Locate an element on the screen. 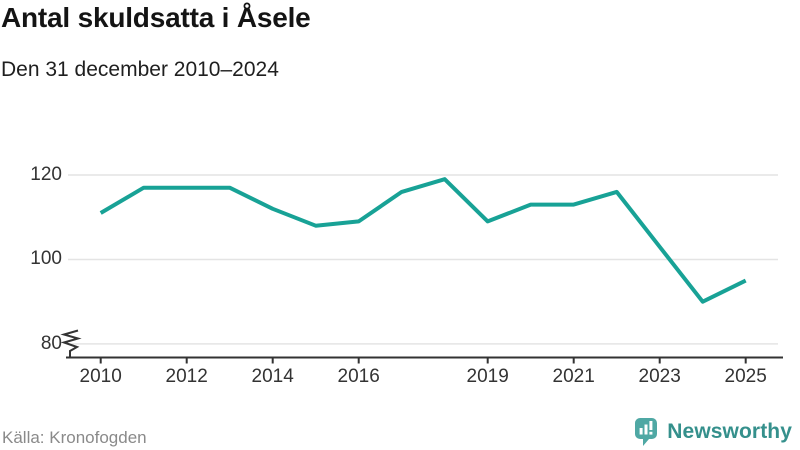 The width and height of the screenshot is (800, 450). x-tick-label: 2023 is located at coordinates (659, 376).